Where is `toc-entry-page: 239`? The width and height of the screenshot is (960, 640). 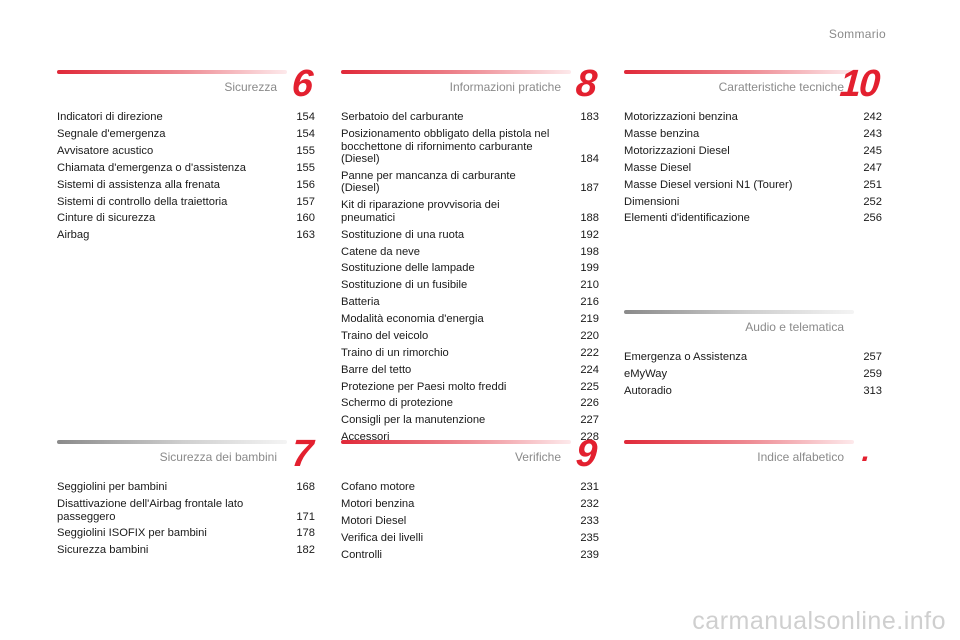 toc-entry-page: 239 is located at coordinates (589, 554).